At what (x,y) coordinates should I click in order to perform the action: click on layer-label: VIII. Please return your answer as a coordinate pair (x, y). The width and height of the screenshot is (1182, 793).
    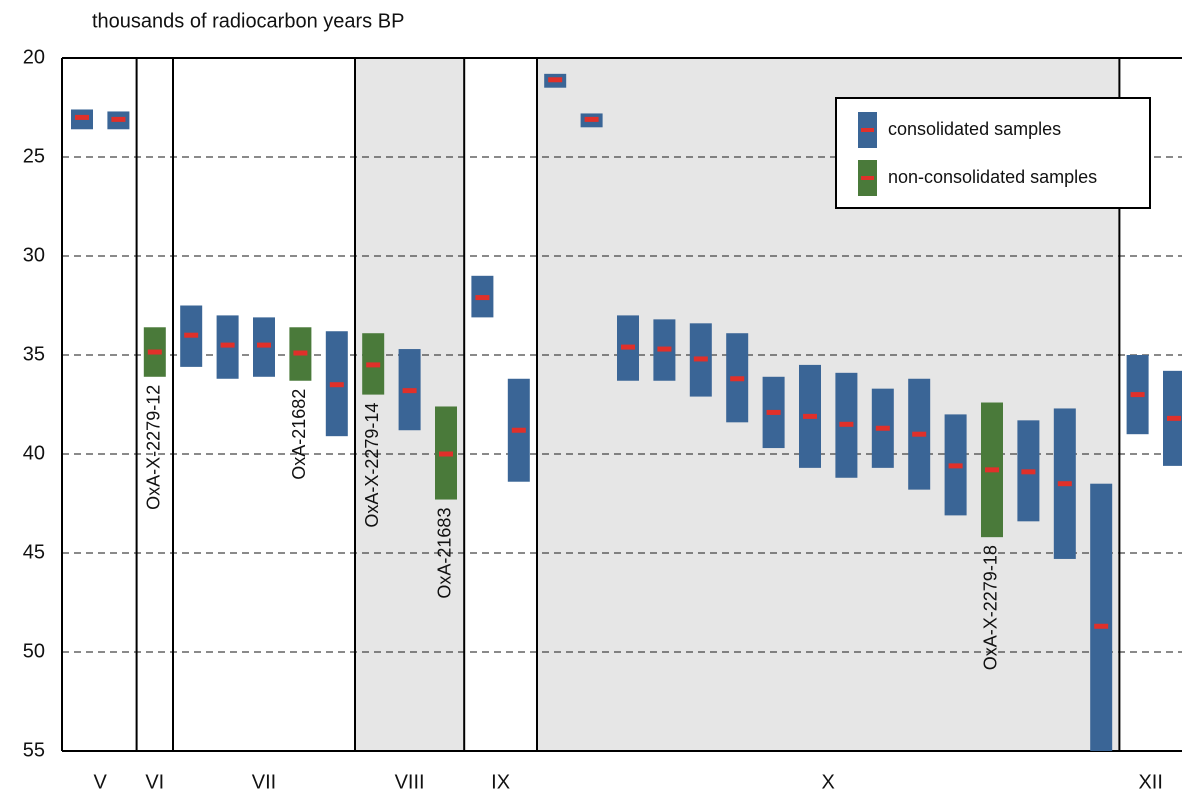
    Looking at the image, I should click on (410, 782).